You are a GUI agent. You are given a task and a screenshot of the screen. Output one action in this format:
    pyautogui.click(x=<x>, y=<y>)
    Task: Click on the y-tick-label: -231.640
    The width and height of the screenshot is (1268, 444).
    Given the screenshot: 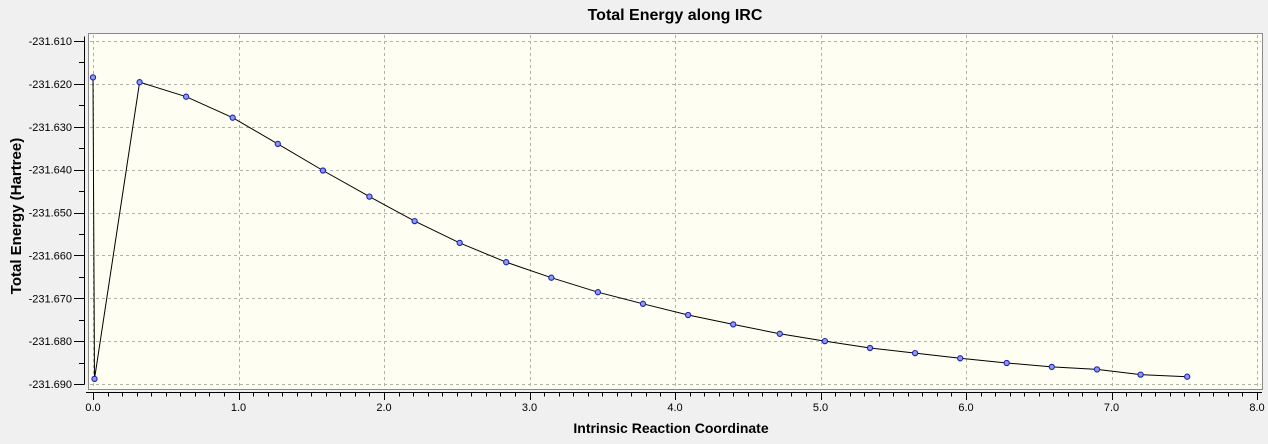 What is the action you would take?
    pyautogui.click(x=50, y=171)
    